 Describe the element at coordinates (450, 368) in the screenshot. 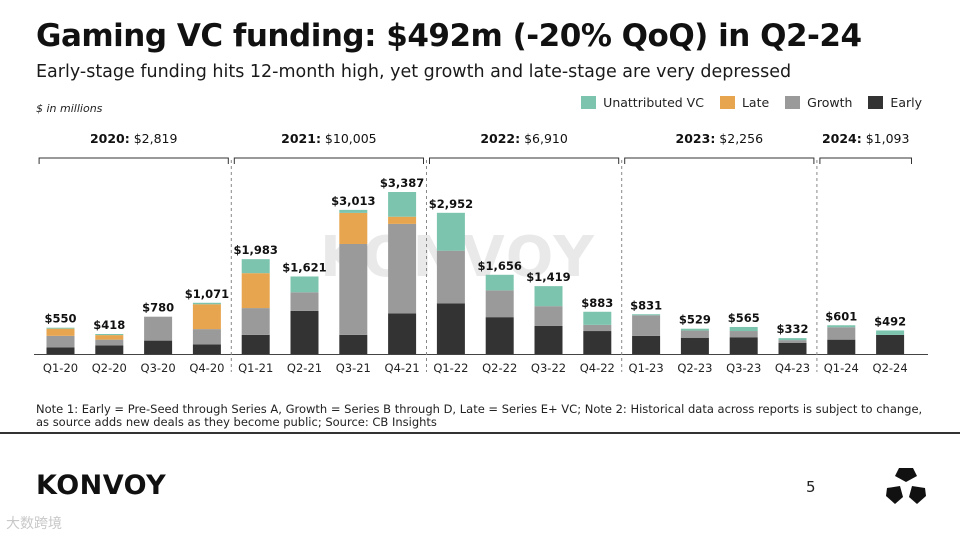

I see `x-tick-label: Q1-22` at that location.